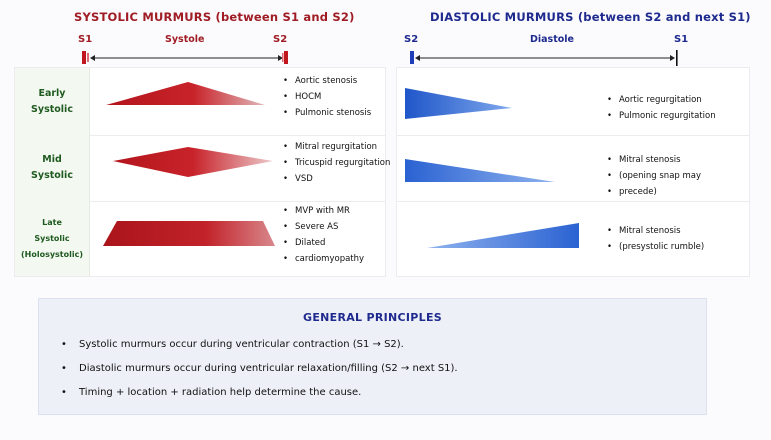 This screenshot has height=440, width=771. I want to click on list-item: Tricuspid regurgitation, so click(336, 163).